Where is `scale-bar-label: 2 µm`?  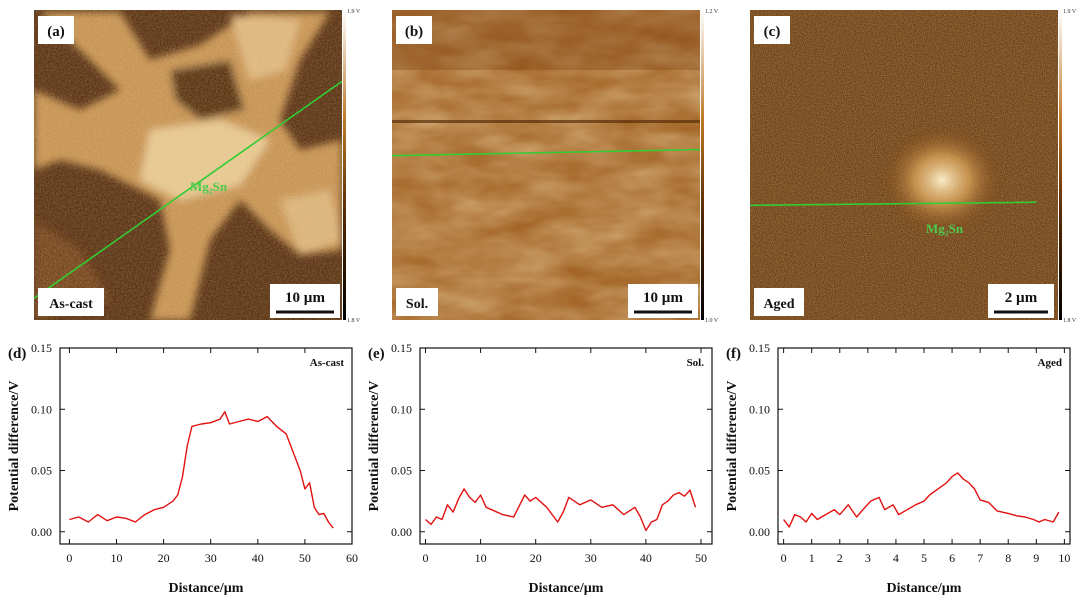
scale-bar-label: 2 µm is located at coordinates (1021, 298).